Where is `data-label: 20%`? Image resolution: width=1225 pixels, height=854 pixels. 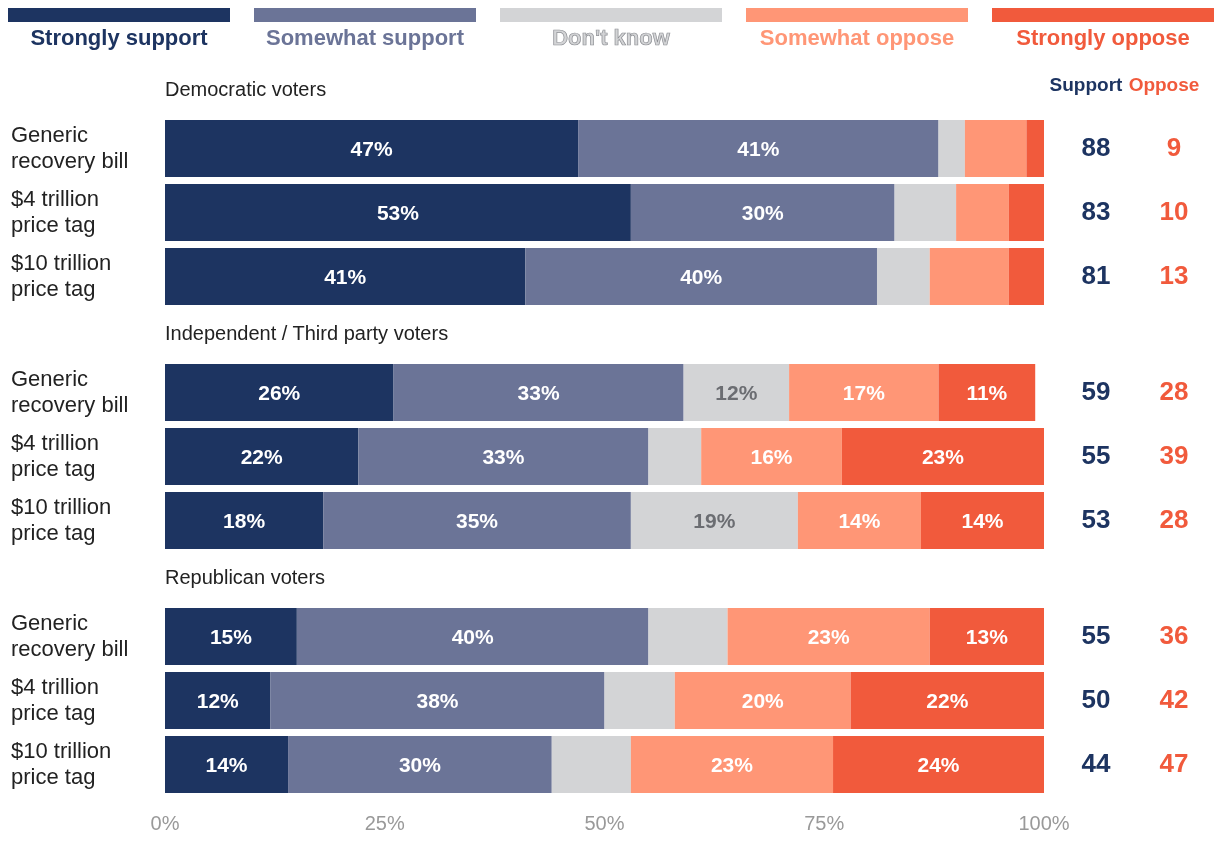
data-label: 20% is located at coordinates (763, 700).